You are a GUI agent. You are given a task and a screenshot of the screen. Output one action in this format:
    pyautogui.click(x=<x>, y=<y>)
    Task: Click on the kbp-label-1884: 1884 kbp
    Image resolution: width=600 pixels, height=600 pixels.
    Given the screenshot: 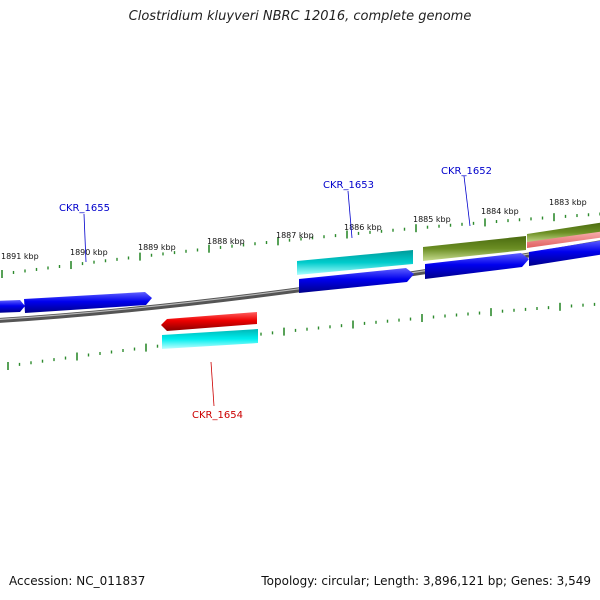 What is the action you would take?
    pyautogui.click(x=500, y=211)
    